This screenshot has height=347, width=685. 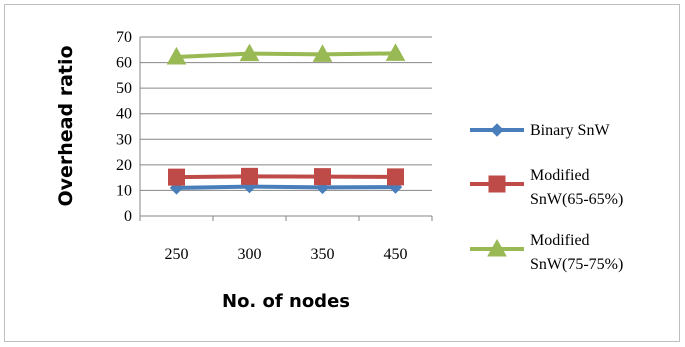 What do you see at coordinates (124, 139) in the screenshot?
I see `y-tick-label: 30` at bounding box center [124, 139].